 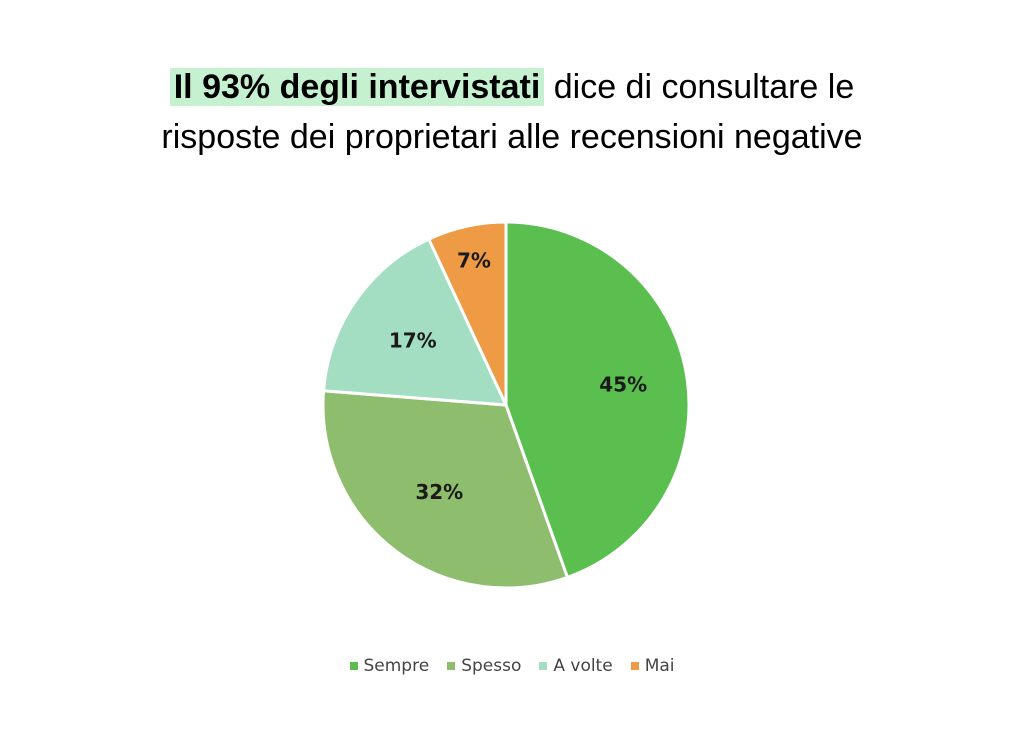 I want to click on chart-legend: Sempre Spesso A volte Mai, so click(x=512, y=666).